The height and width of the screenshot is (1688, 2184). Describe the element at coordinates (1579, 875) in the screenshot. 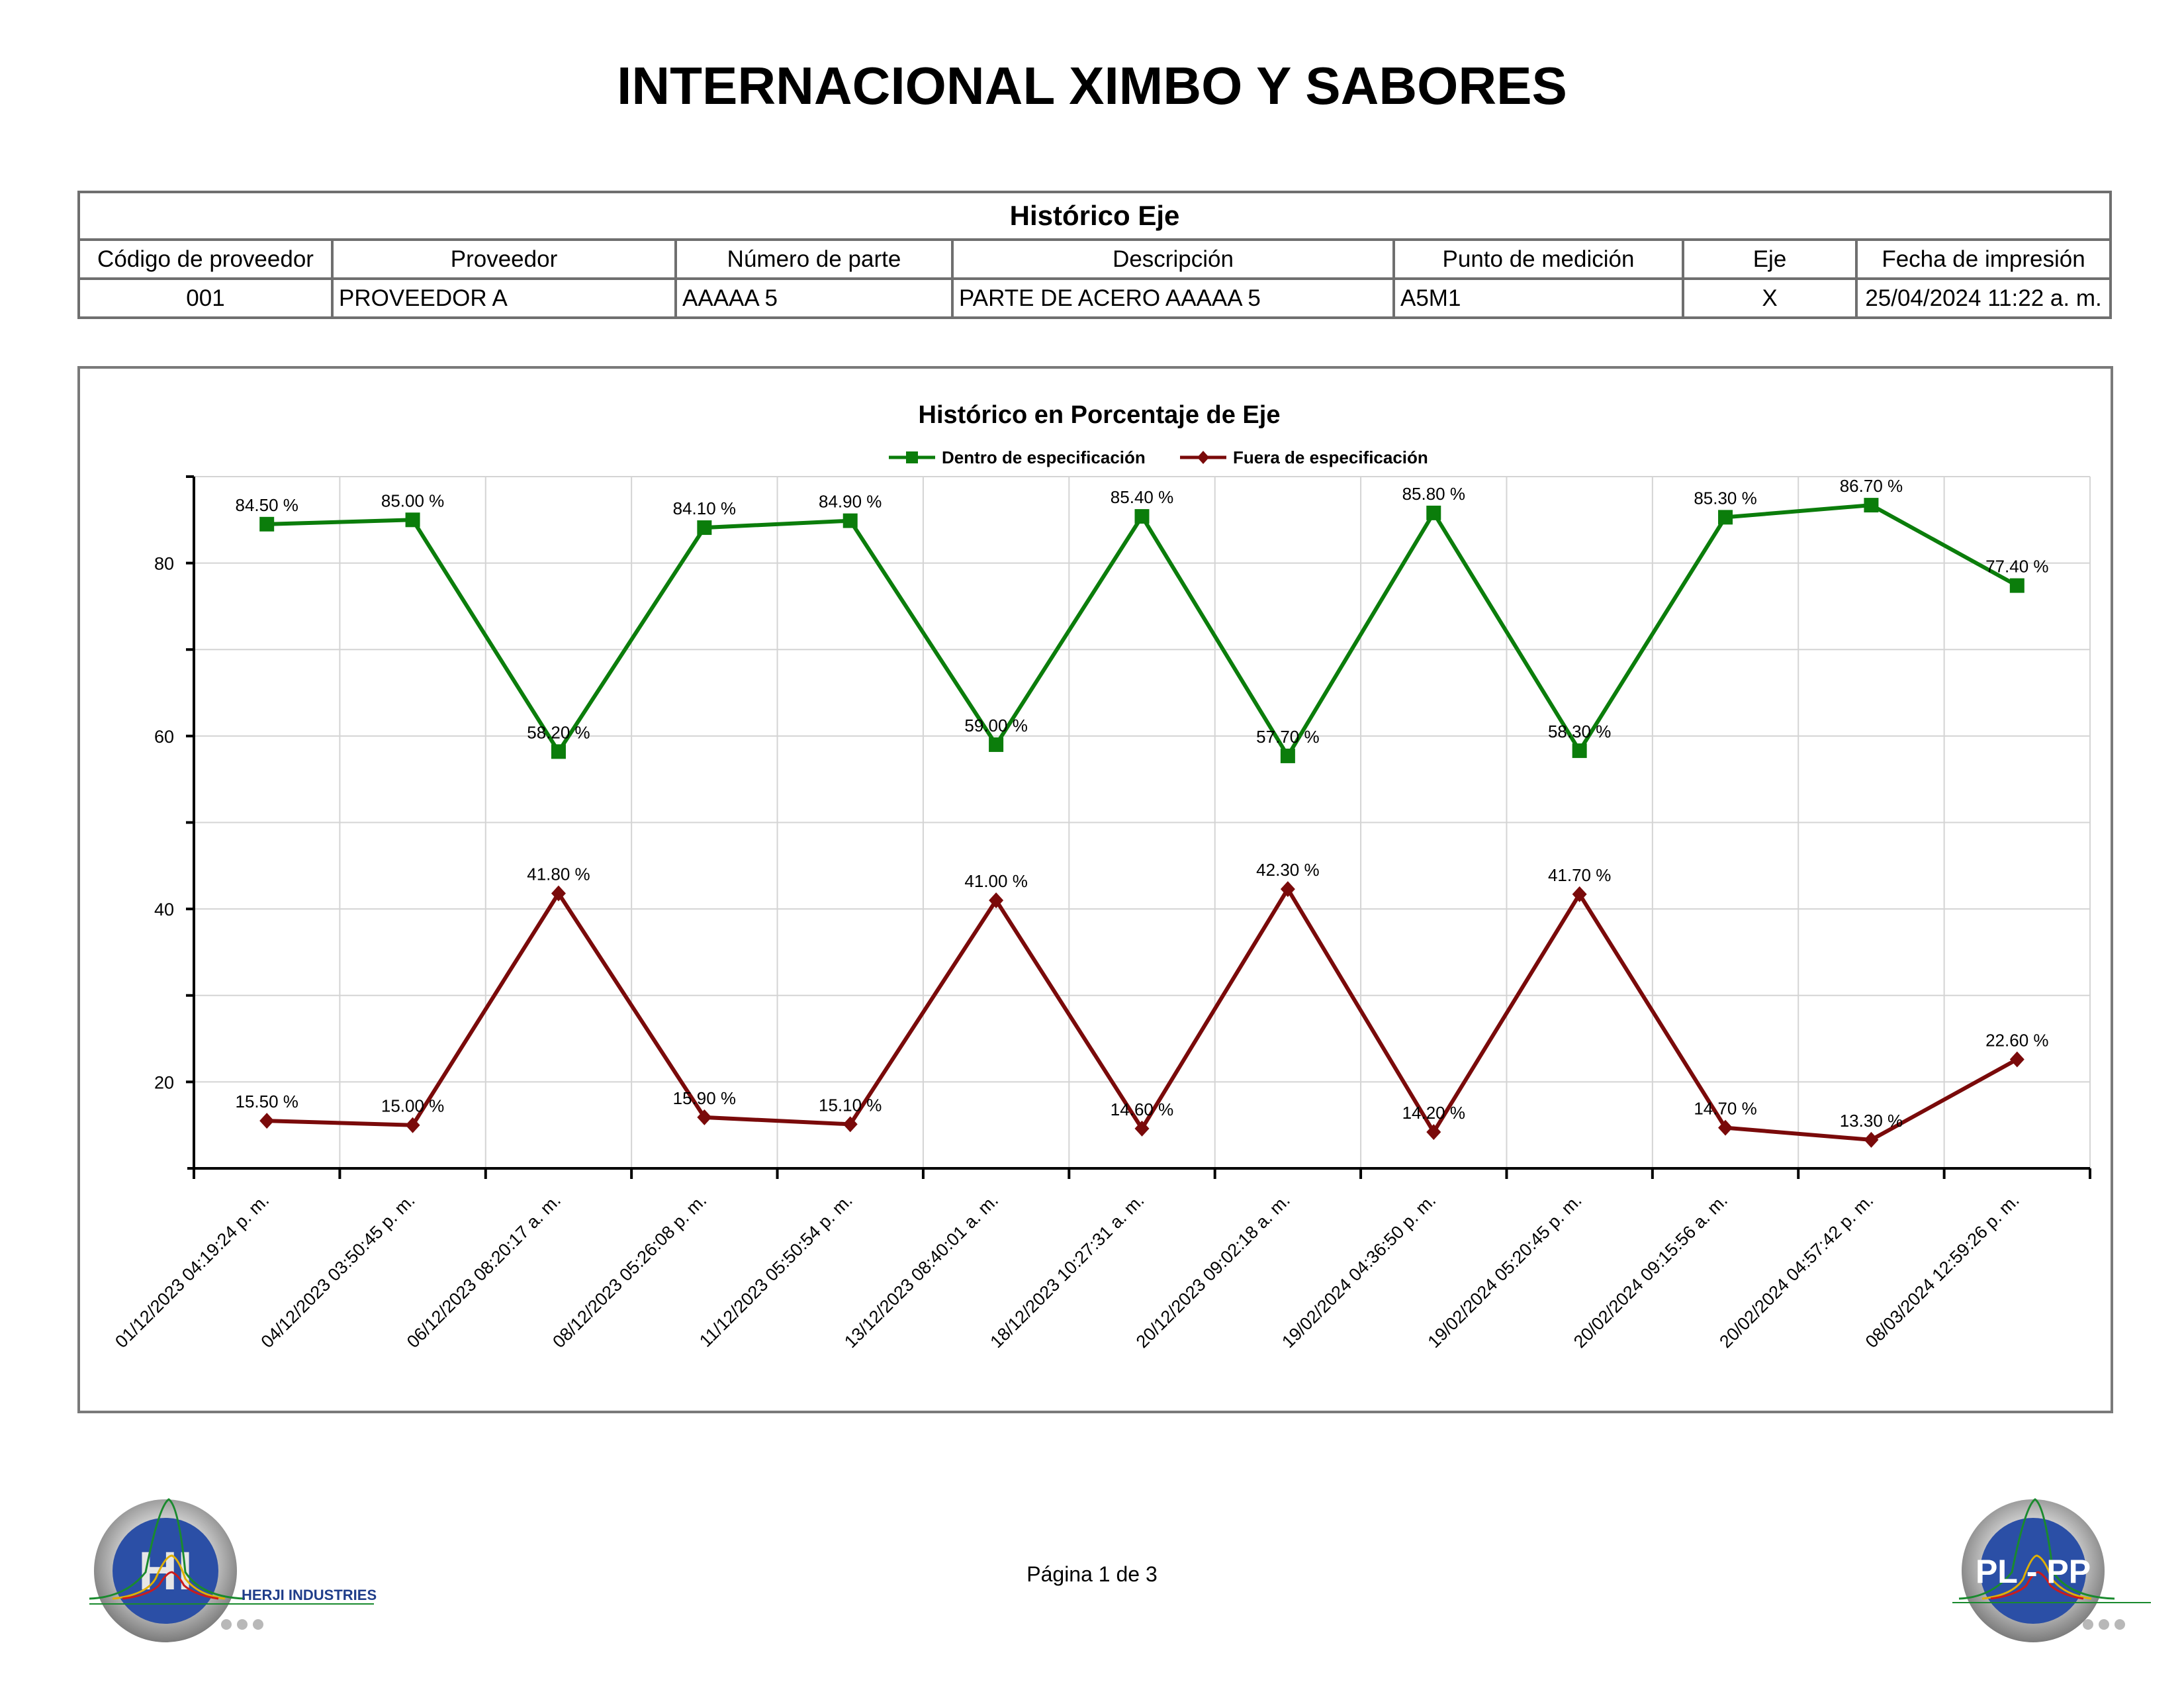

I see `data-label-fuera: 41.70 %` at that location.